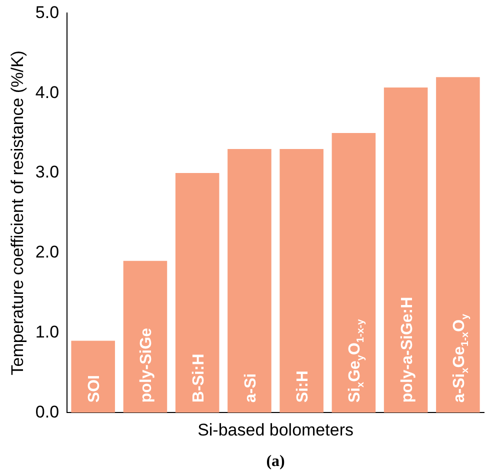 Image resolution: width=486 pixels, height=471 pixels. What do you see at coordinates (407, 349) in the screenshot?
I see `x-tick-label: poly-a-SiGe:H` at bounding box center [407, 349].